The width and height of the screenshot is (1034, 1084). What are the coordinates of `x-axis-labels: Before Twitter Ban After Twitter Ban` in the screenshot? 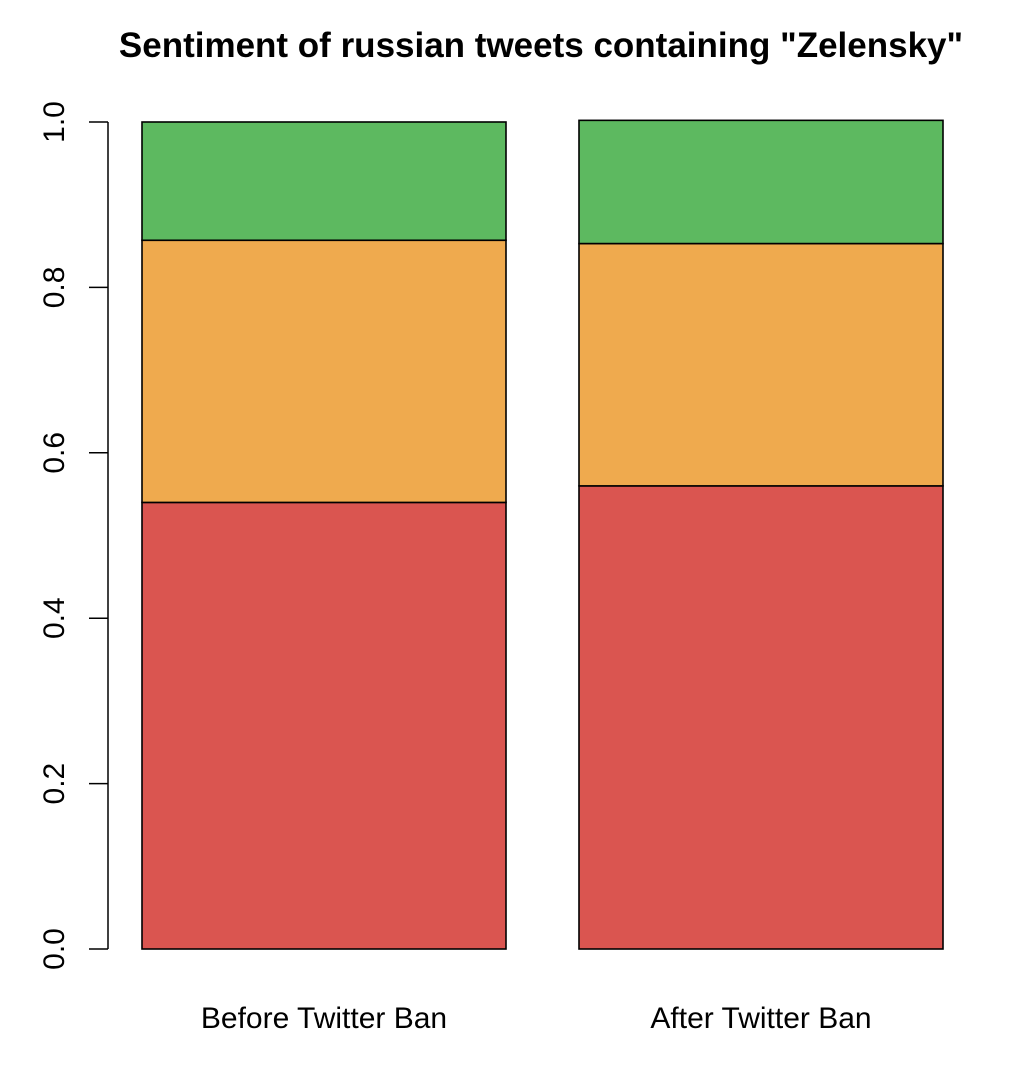 It's located at (536, 1018).